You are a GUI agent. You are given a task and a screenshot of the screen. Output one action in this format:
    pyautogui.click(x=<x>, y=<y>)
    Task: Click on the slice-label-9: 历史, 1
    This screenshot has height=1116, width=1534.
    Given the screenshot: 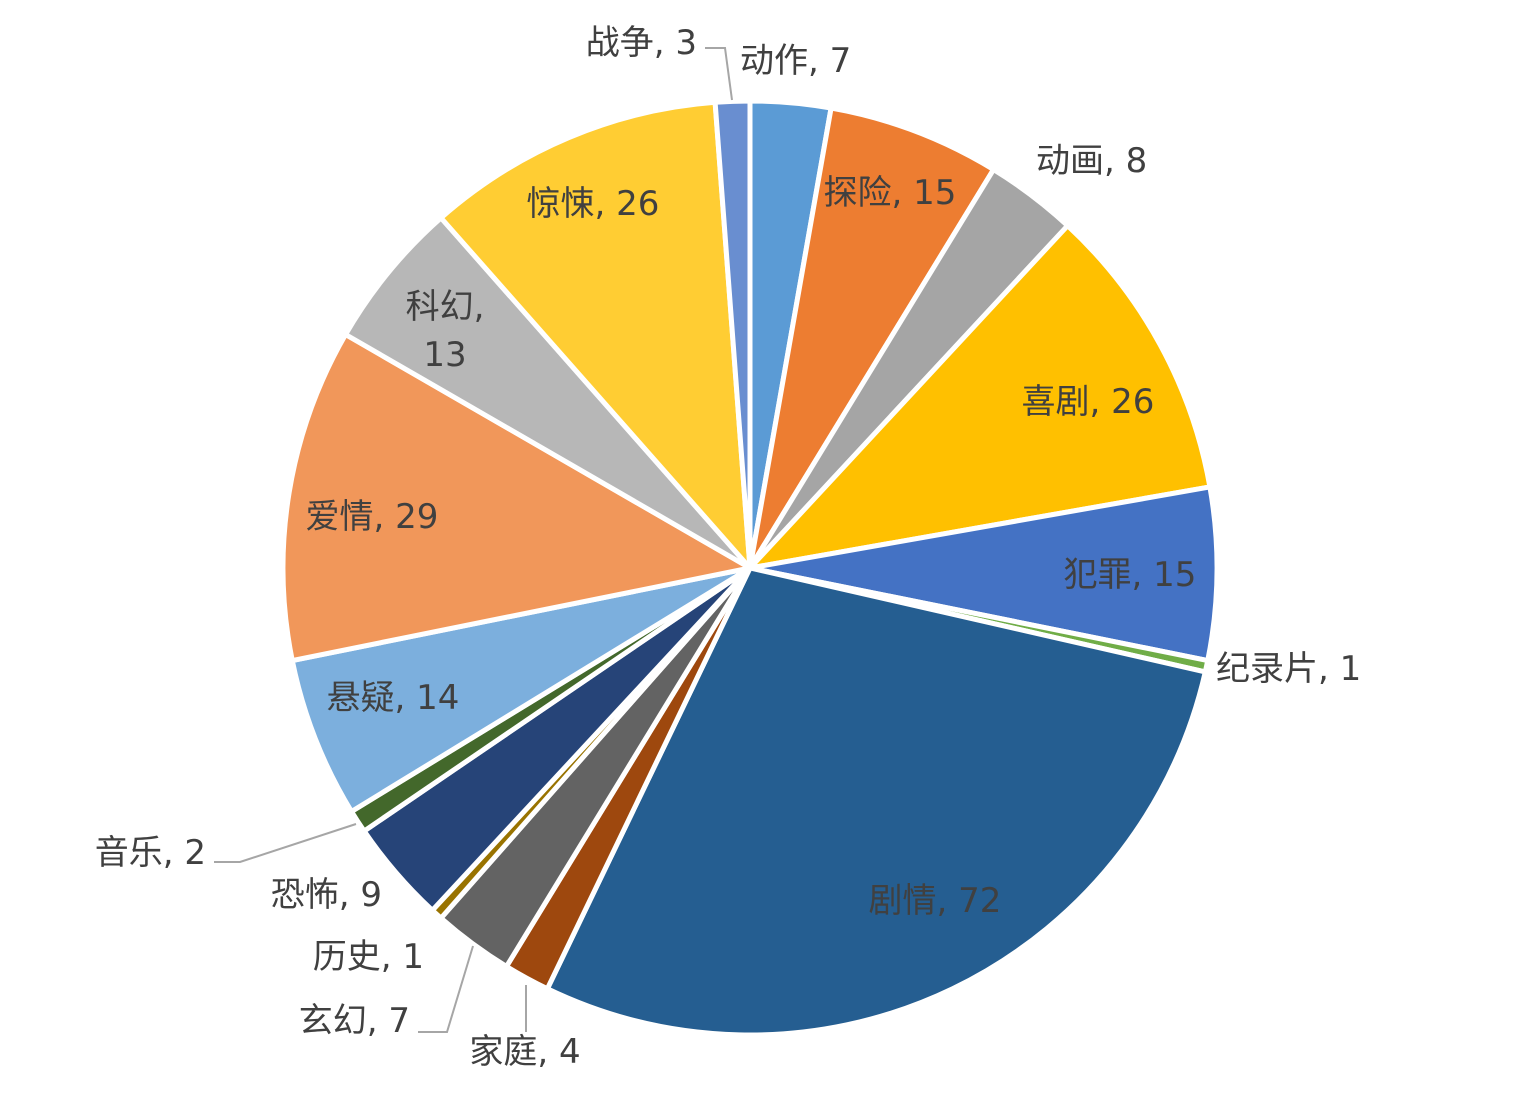 What is the action you would take?
    pyautogui.click(x=368, y=957)
    